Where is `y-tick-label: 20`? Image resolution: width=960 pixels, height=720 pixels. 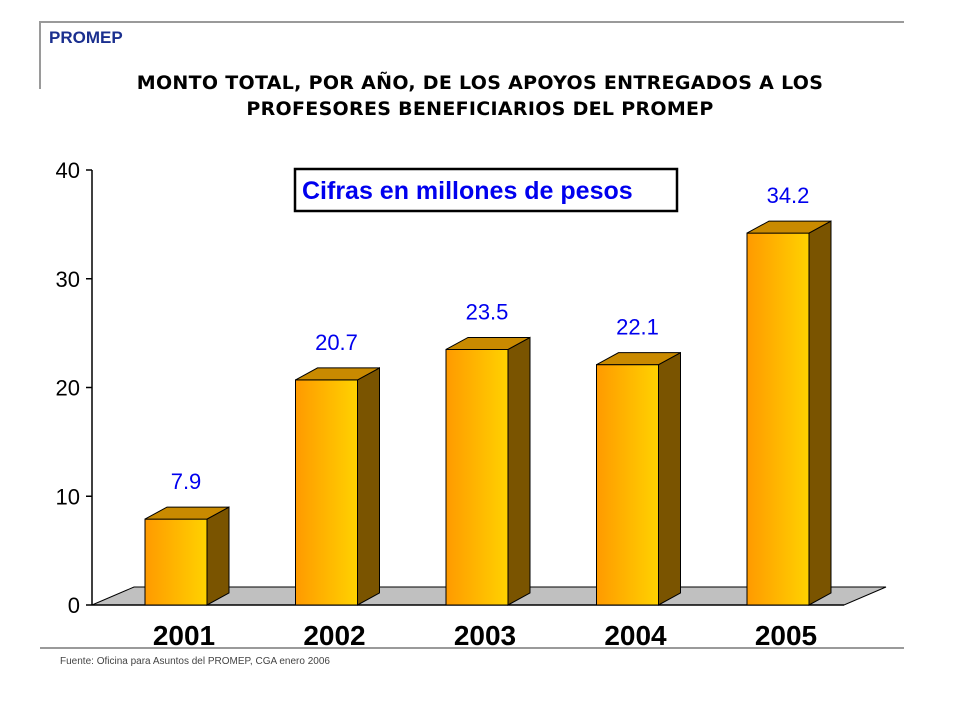 y-tick-label: 20 is located at coordinates (68, 388).